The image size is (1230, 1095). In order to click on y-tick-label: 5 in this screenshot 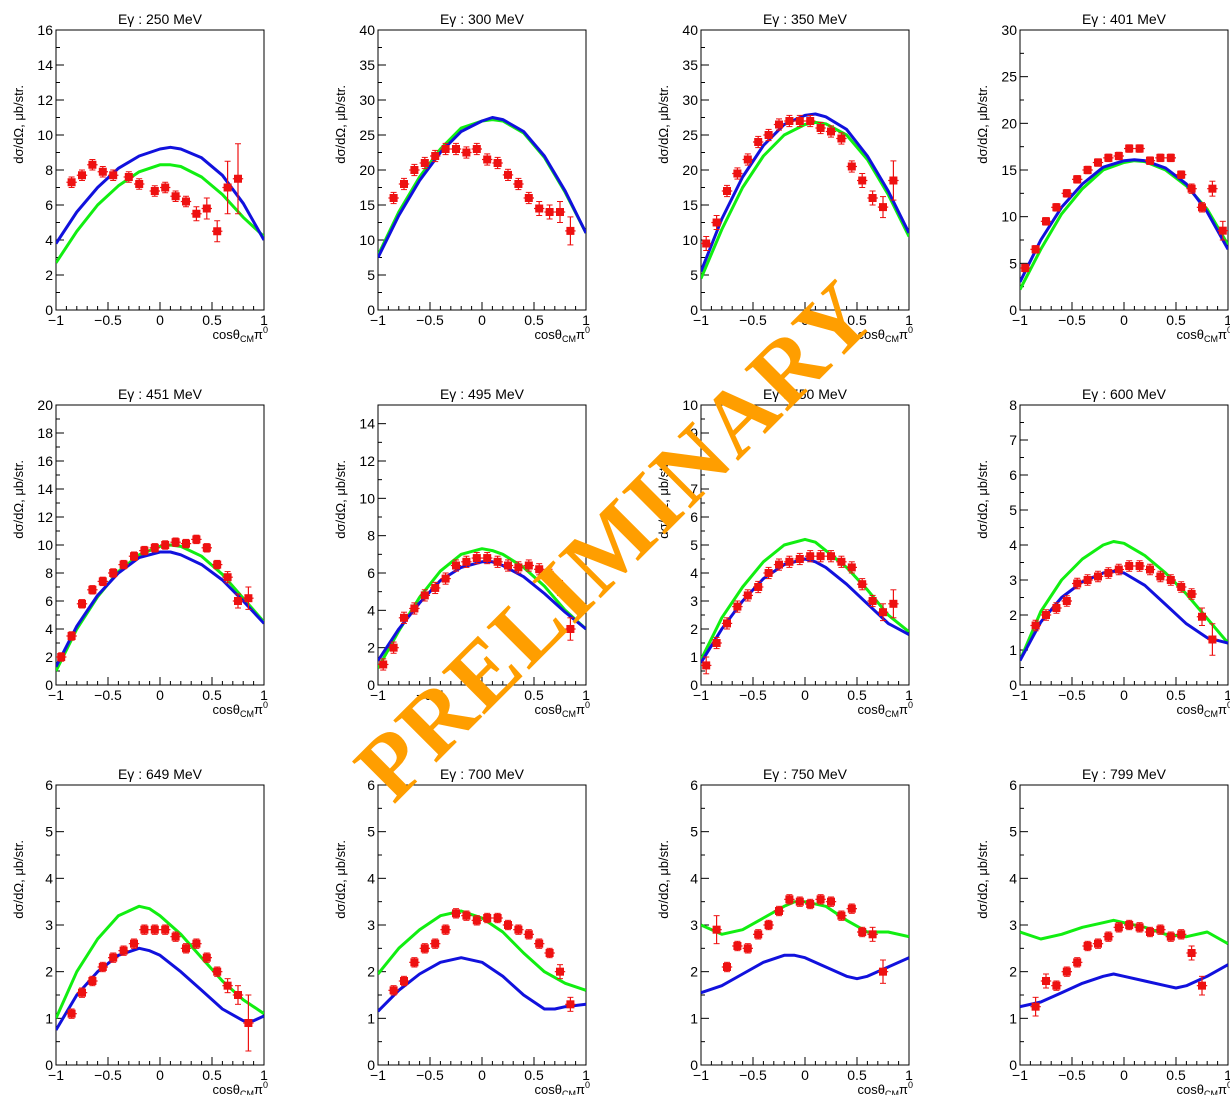, I will do `click(1013, 263)`.